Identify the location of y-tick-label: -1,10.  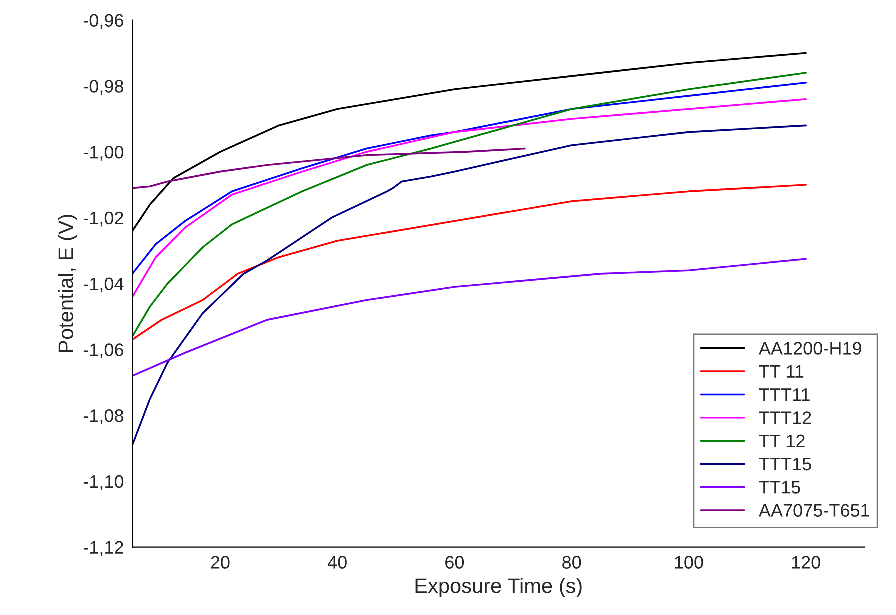
(104, 482).